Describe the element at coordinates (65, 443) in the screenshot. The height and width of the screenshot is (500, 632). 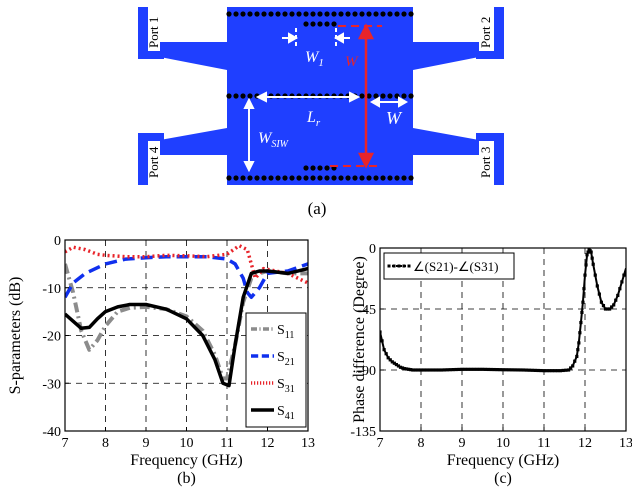
I see `x-tick-label: 7` at that location.